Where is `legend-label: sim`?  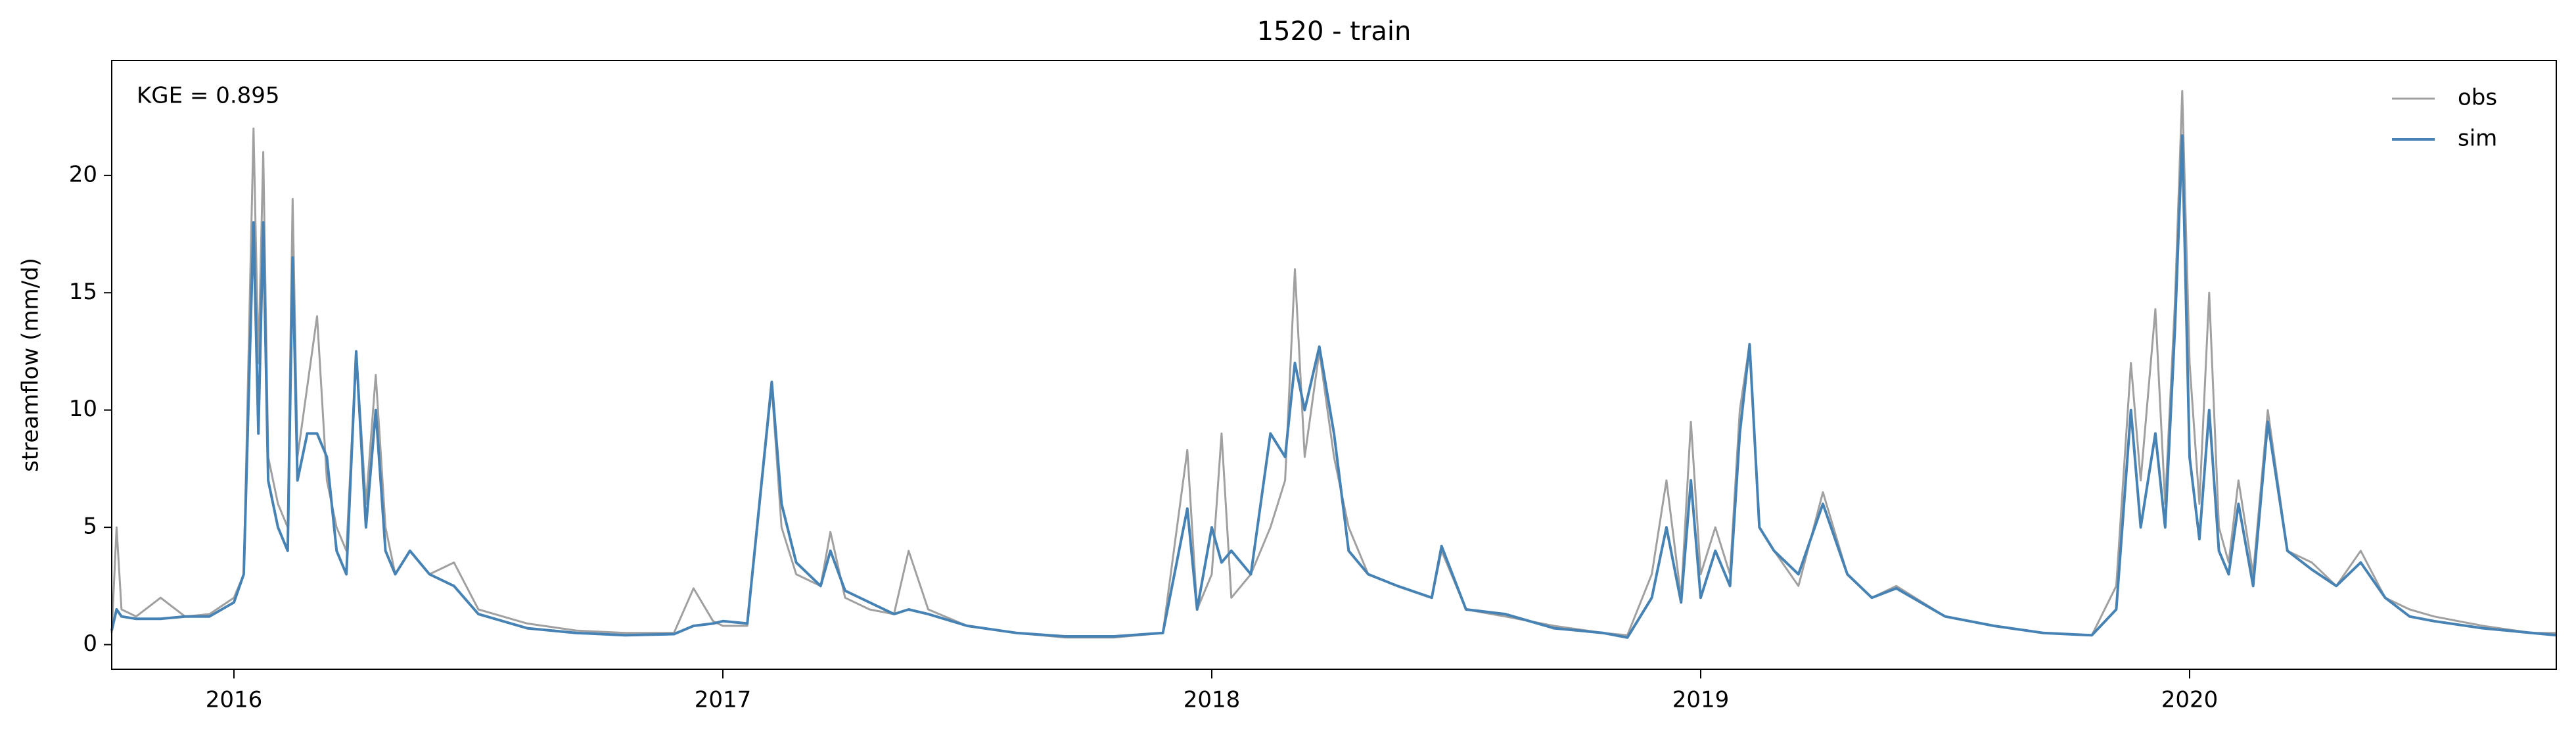 legend-label: sim is located at coordinates (2477, 139).